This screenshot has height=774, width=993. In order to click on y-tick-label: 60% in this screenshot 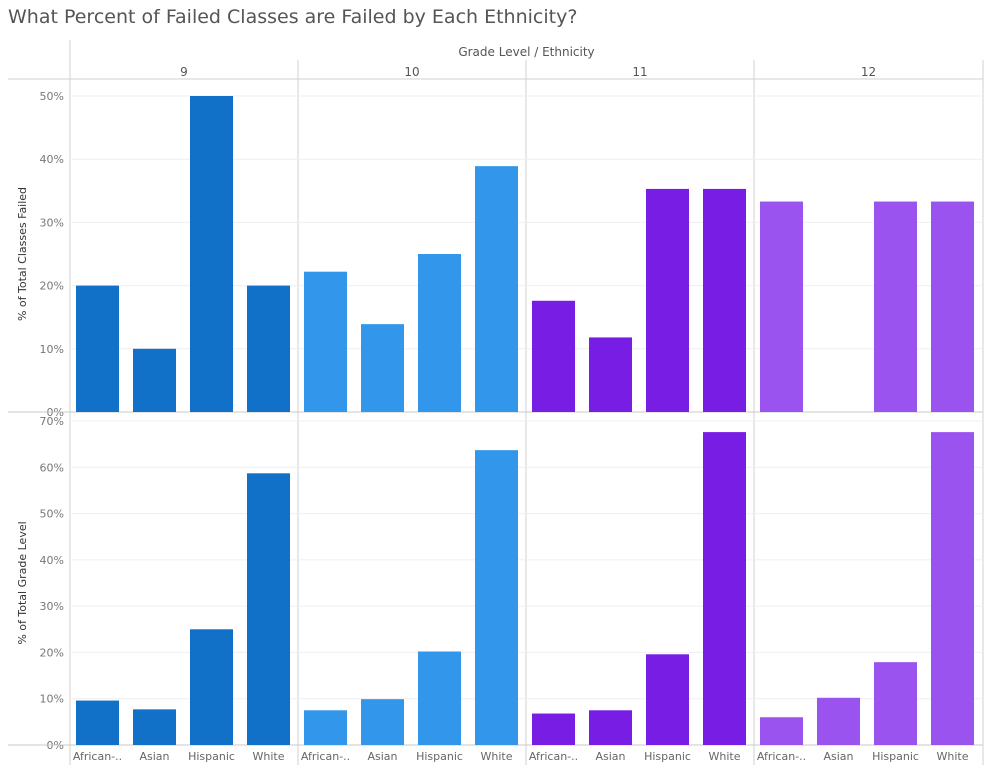, I will do `click(52, 467)`.